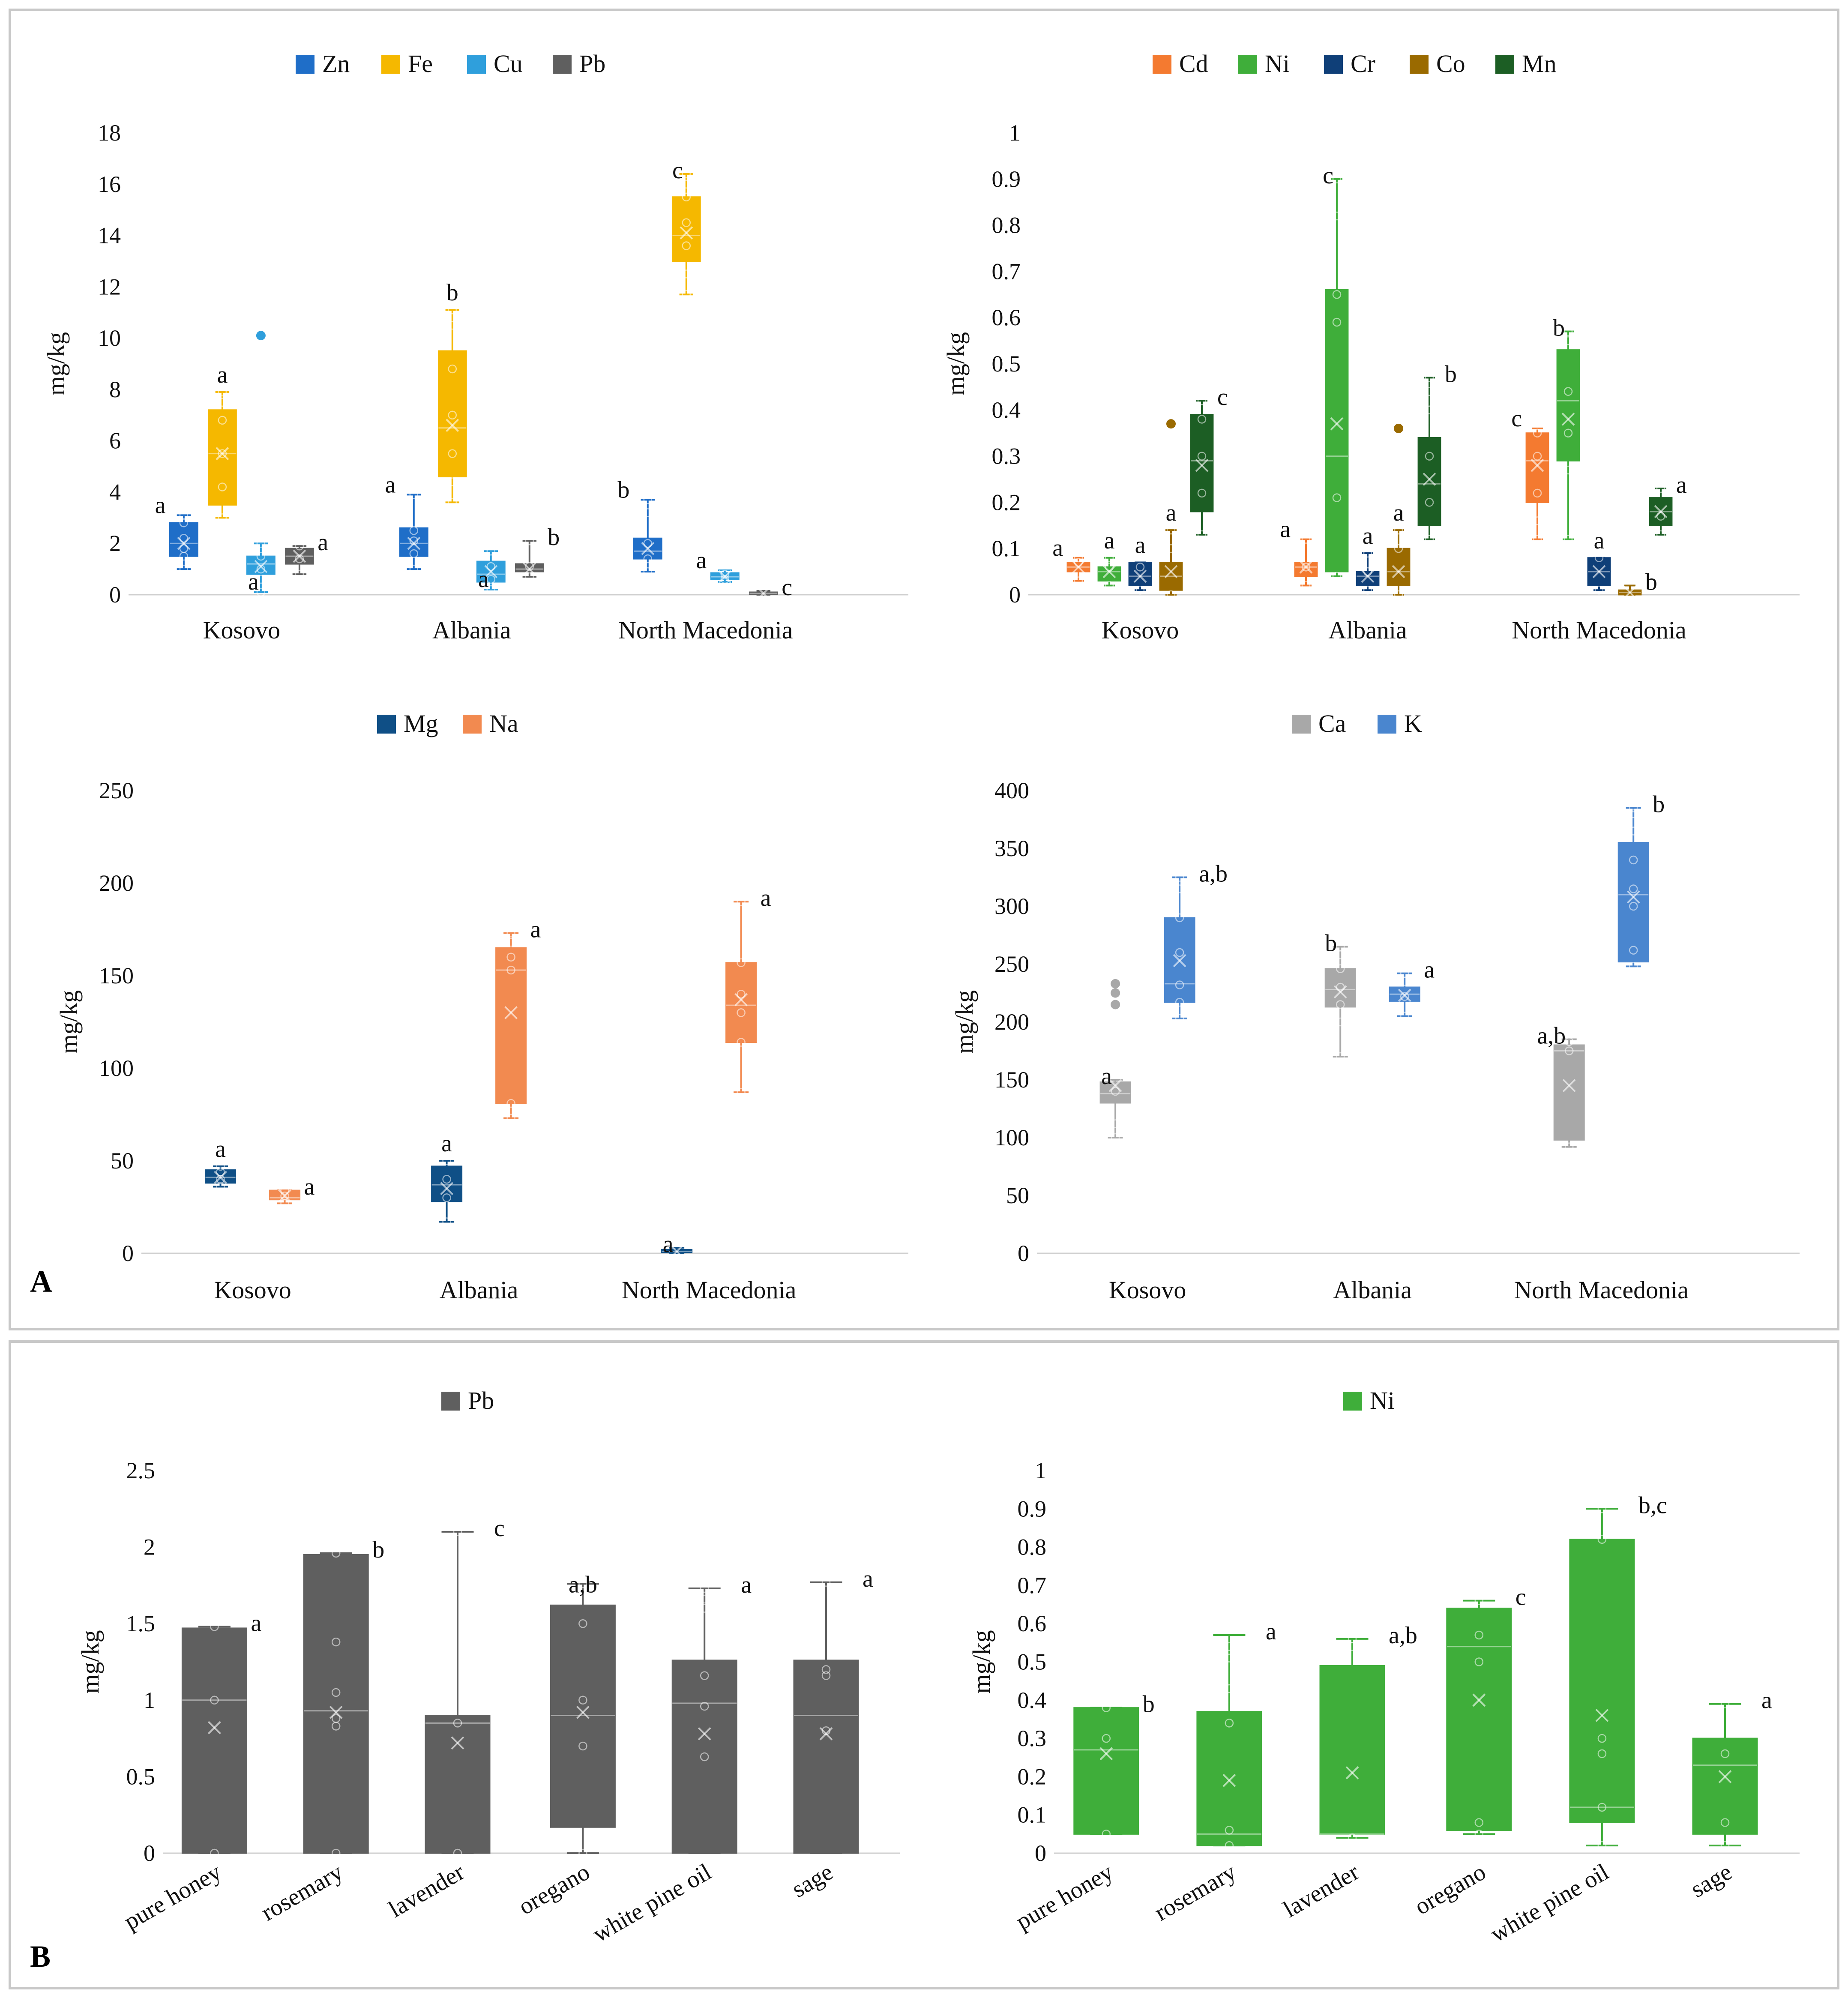  Describe the element at coordinates (115, 492) in the screenshot. I see `c1-y-tick-label: 4` at that location.